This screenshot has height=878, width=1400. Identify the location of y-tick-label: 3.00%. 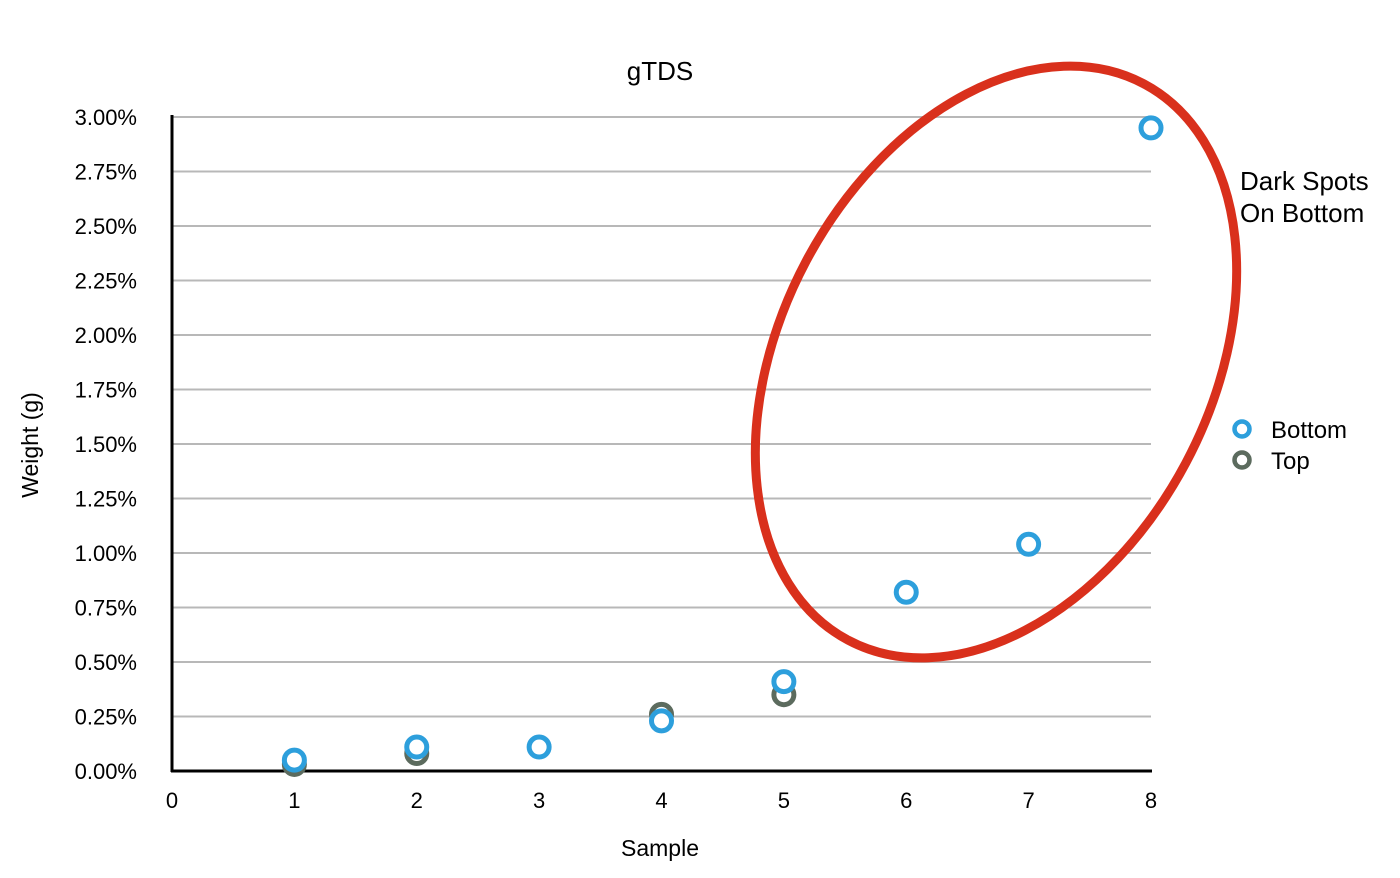
(106, 117).